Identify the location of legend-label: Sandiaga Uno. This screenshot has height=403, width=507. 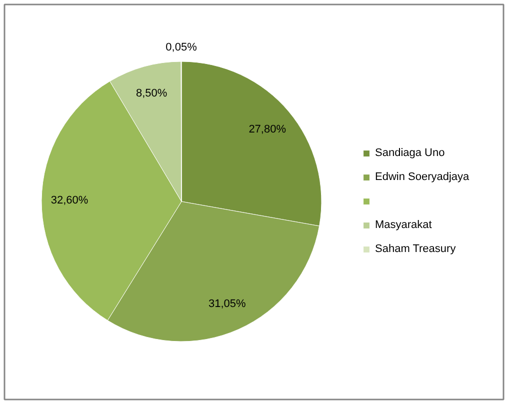
(410, 153).